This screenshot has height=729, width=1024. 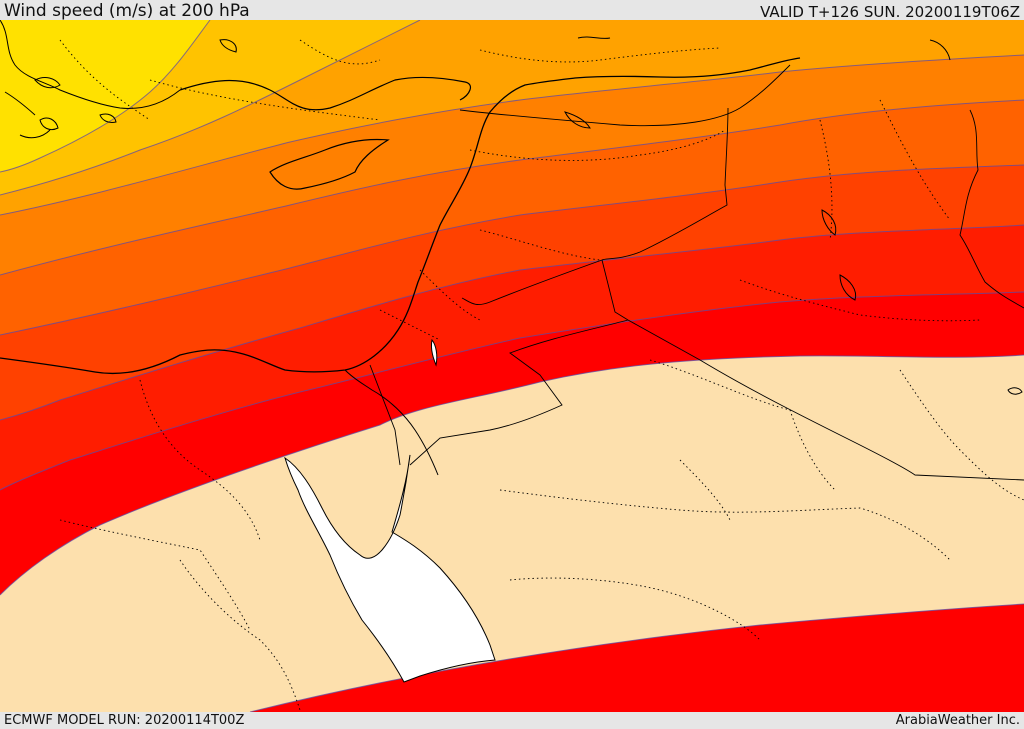 I want to click on red-sea, so click(x=390, y=568).